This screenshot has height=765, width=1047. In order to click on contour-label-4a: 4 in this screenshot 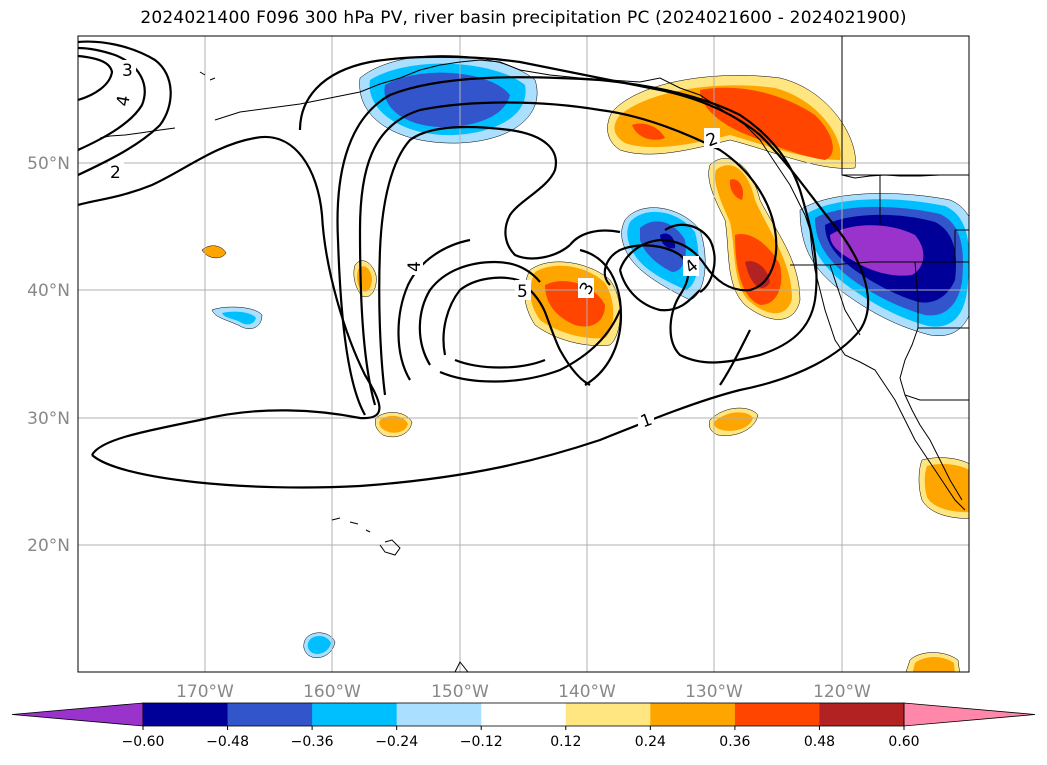, I will do `click(124, 101)`.